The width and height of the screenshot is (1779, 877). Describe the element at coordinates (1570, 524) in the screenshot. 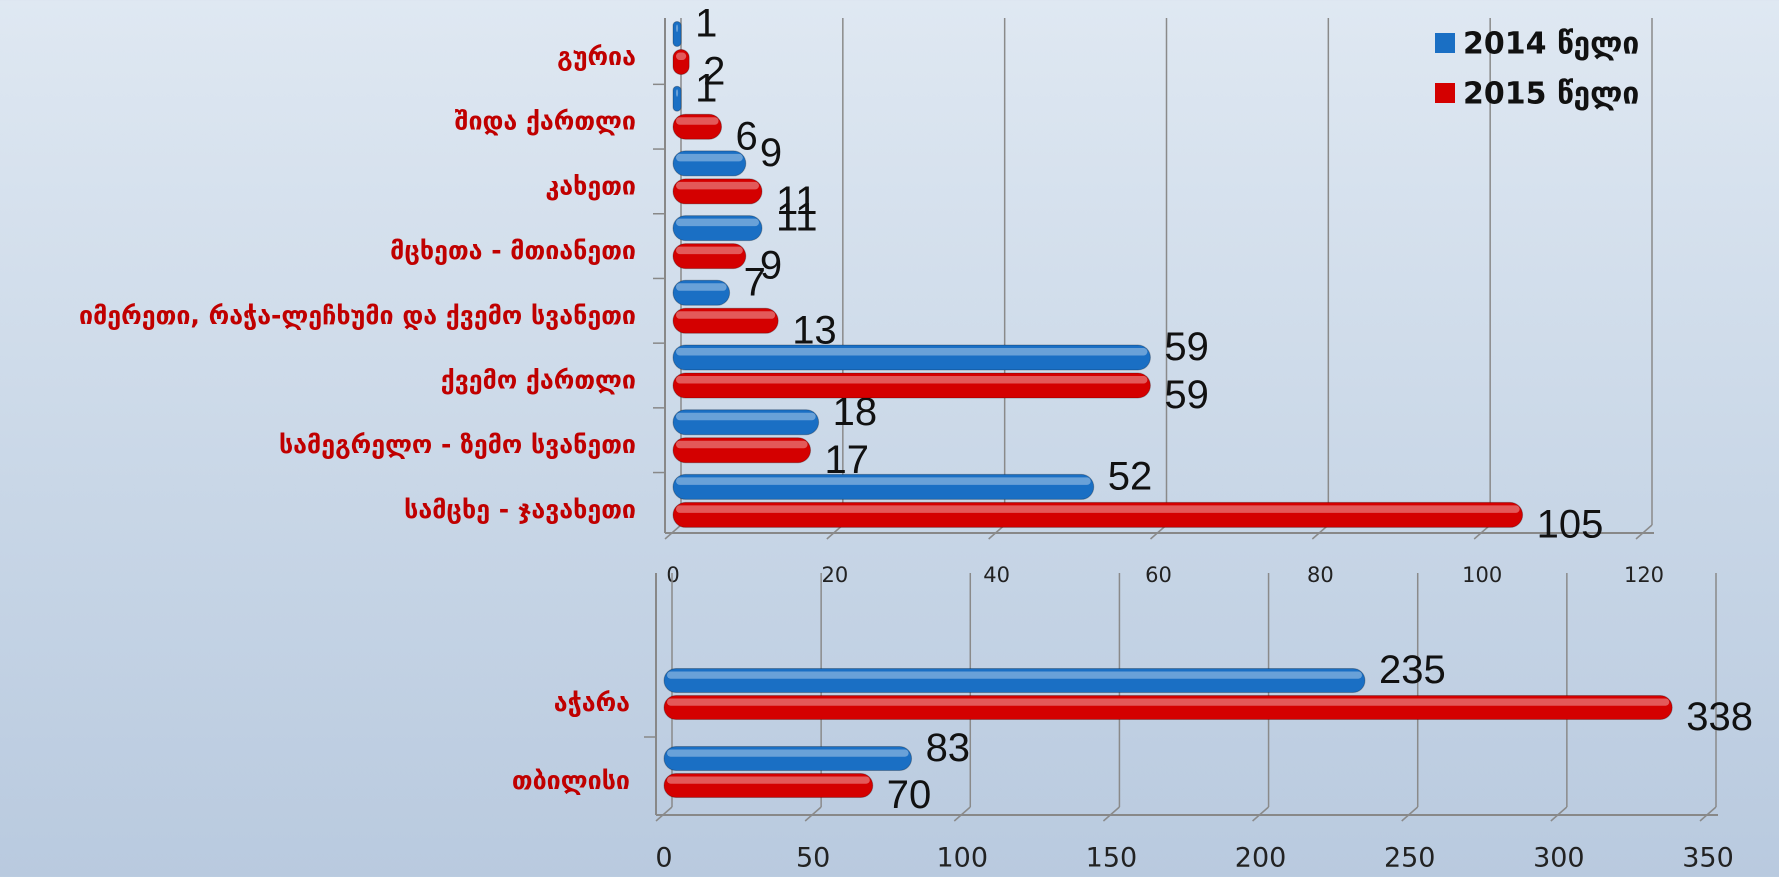

I see `value-label: 105` at that location.